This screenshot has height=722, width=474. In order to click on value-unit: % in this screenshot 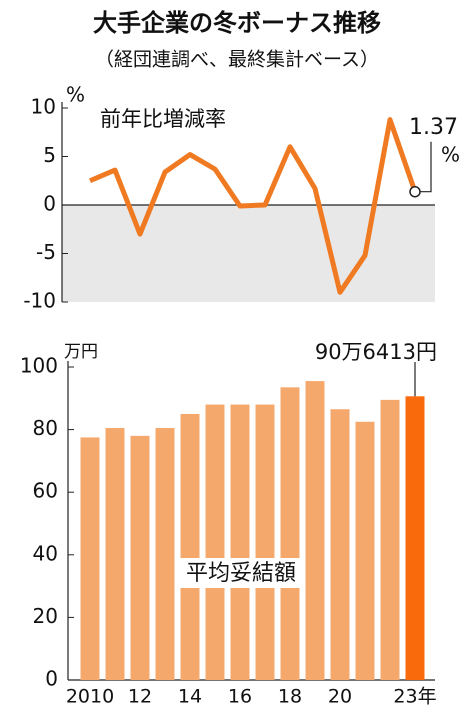, I will do `click(450, 155)`.